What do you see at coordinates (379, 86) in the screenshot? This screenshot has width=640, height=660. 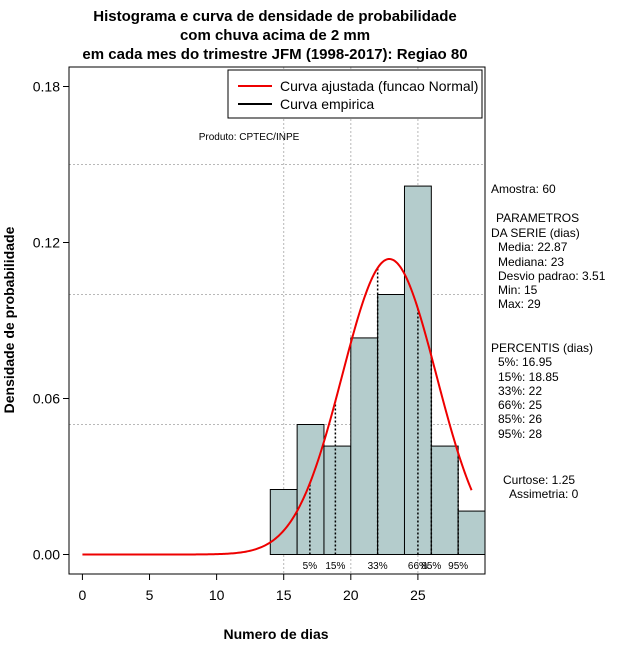 I see `legend-label-fitted: Curva ajustada (funcao Normal)` at bounding box center [379, 86].